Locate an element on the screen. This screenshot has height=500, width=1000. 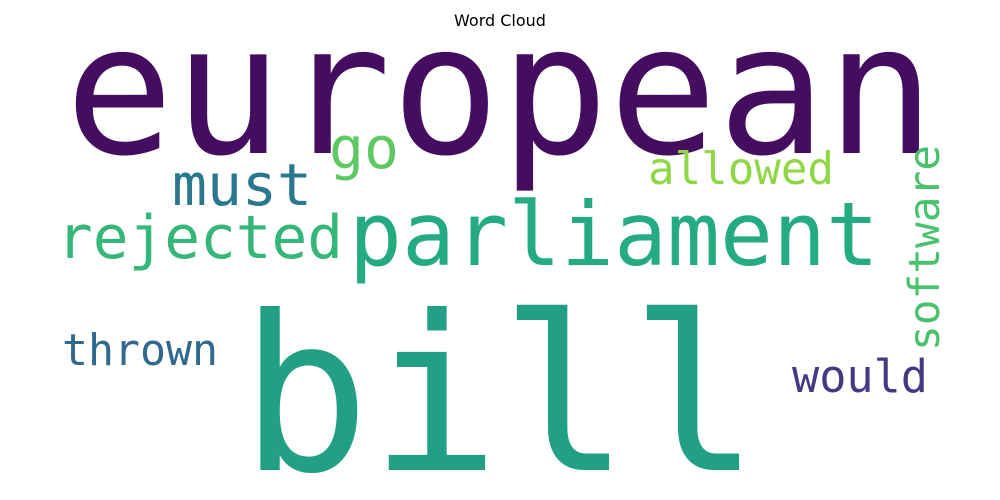
word-thrown: thrown is located at coordinates (140, 351).